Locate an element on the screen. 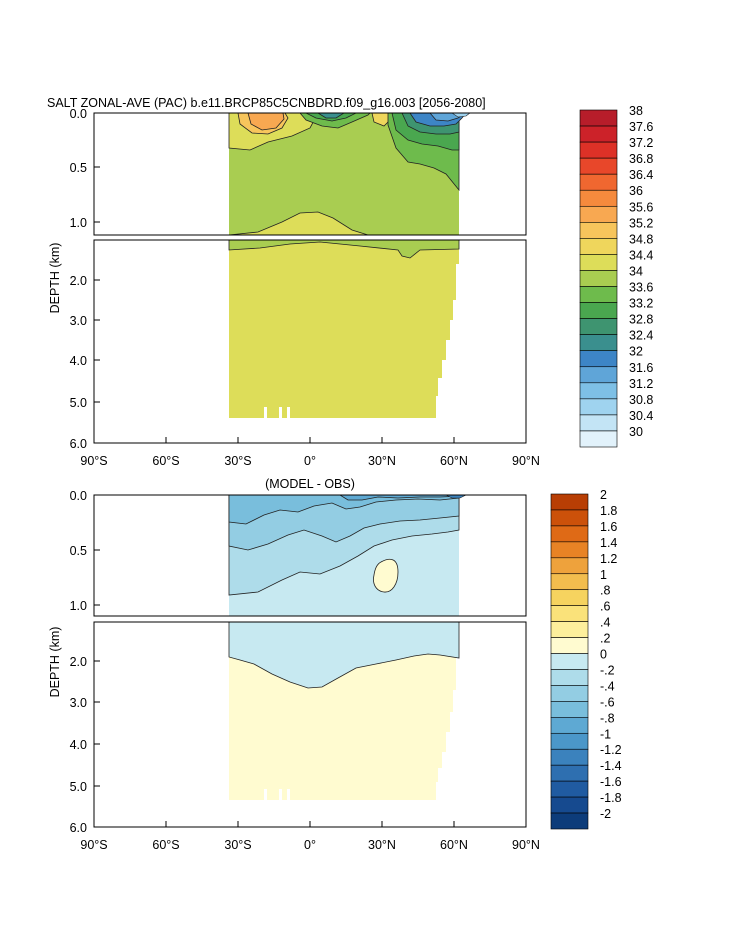 The image size is (733, 945). colorbar-label: 34 is located at coordinates (636, 271).